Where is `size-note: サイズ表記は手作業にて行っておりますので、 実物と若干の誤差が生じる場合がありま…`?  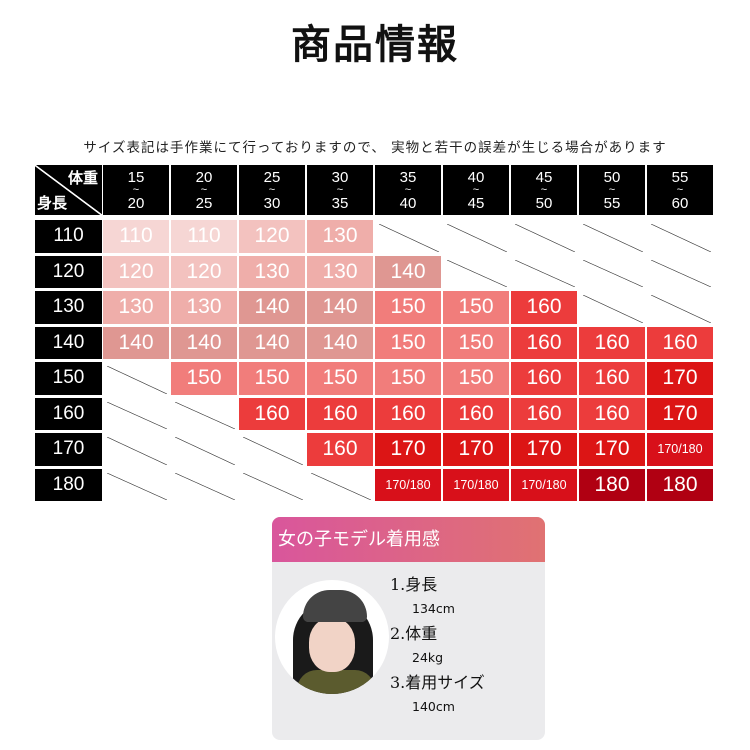 size-note: サイズ表記は手作業にて行っておりますので、 実物と若干の誤差が生じる場合がありま… is located at coordinates (375, 148).